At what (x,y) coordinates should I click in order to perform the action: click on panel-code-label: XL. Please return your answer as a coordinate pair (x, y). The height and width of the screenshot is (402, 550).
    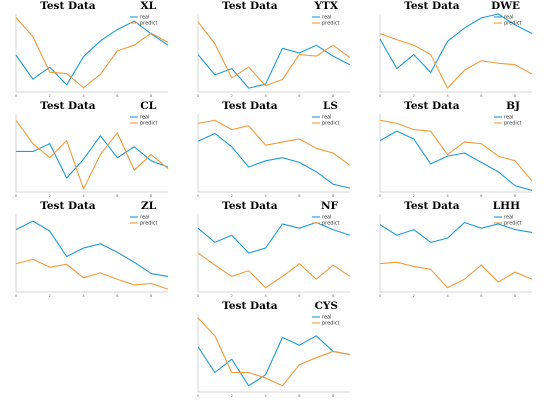
    Looking at the image, I should click on (148, 6).